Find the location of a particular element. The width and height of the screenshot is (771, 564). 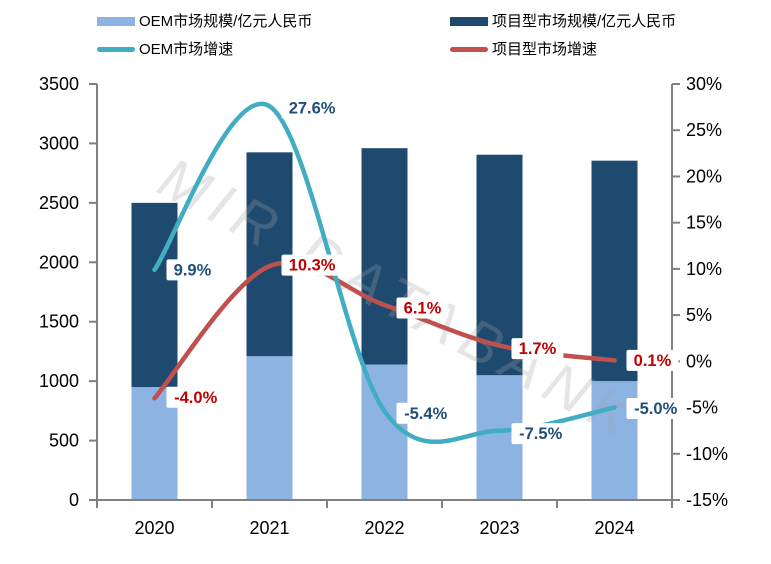

left-axis-tick-label: 0 is located at coordinates (74, 500).